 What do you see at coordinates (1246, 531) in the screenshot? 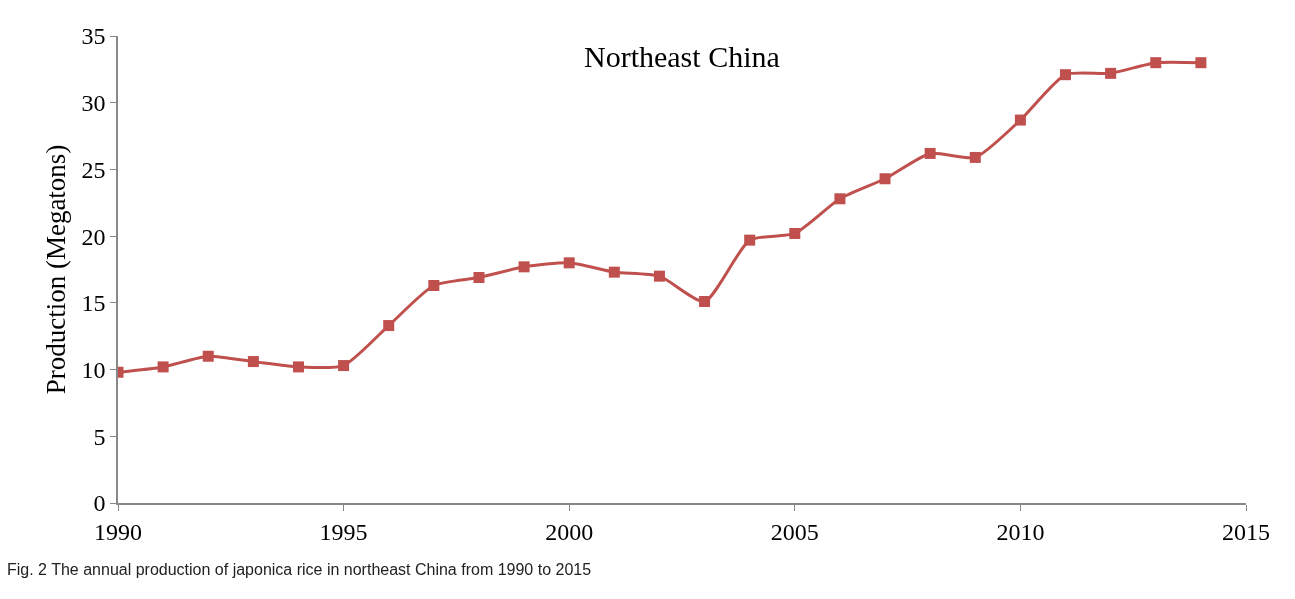
I see `x-tick-label: 2015` at bounding box center [1246, 531].